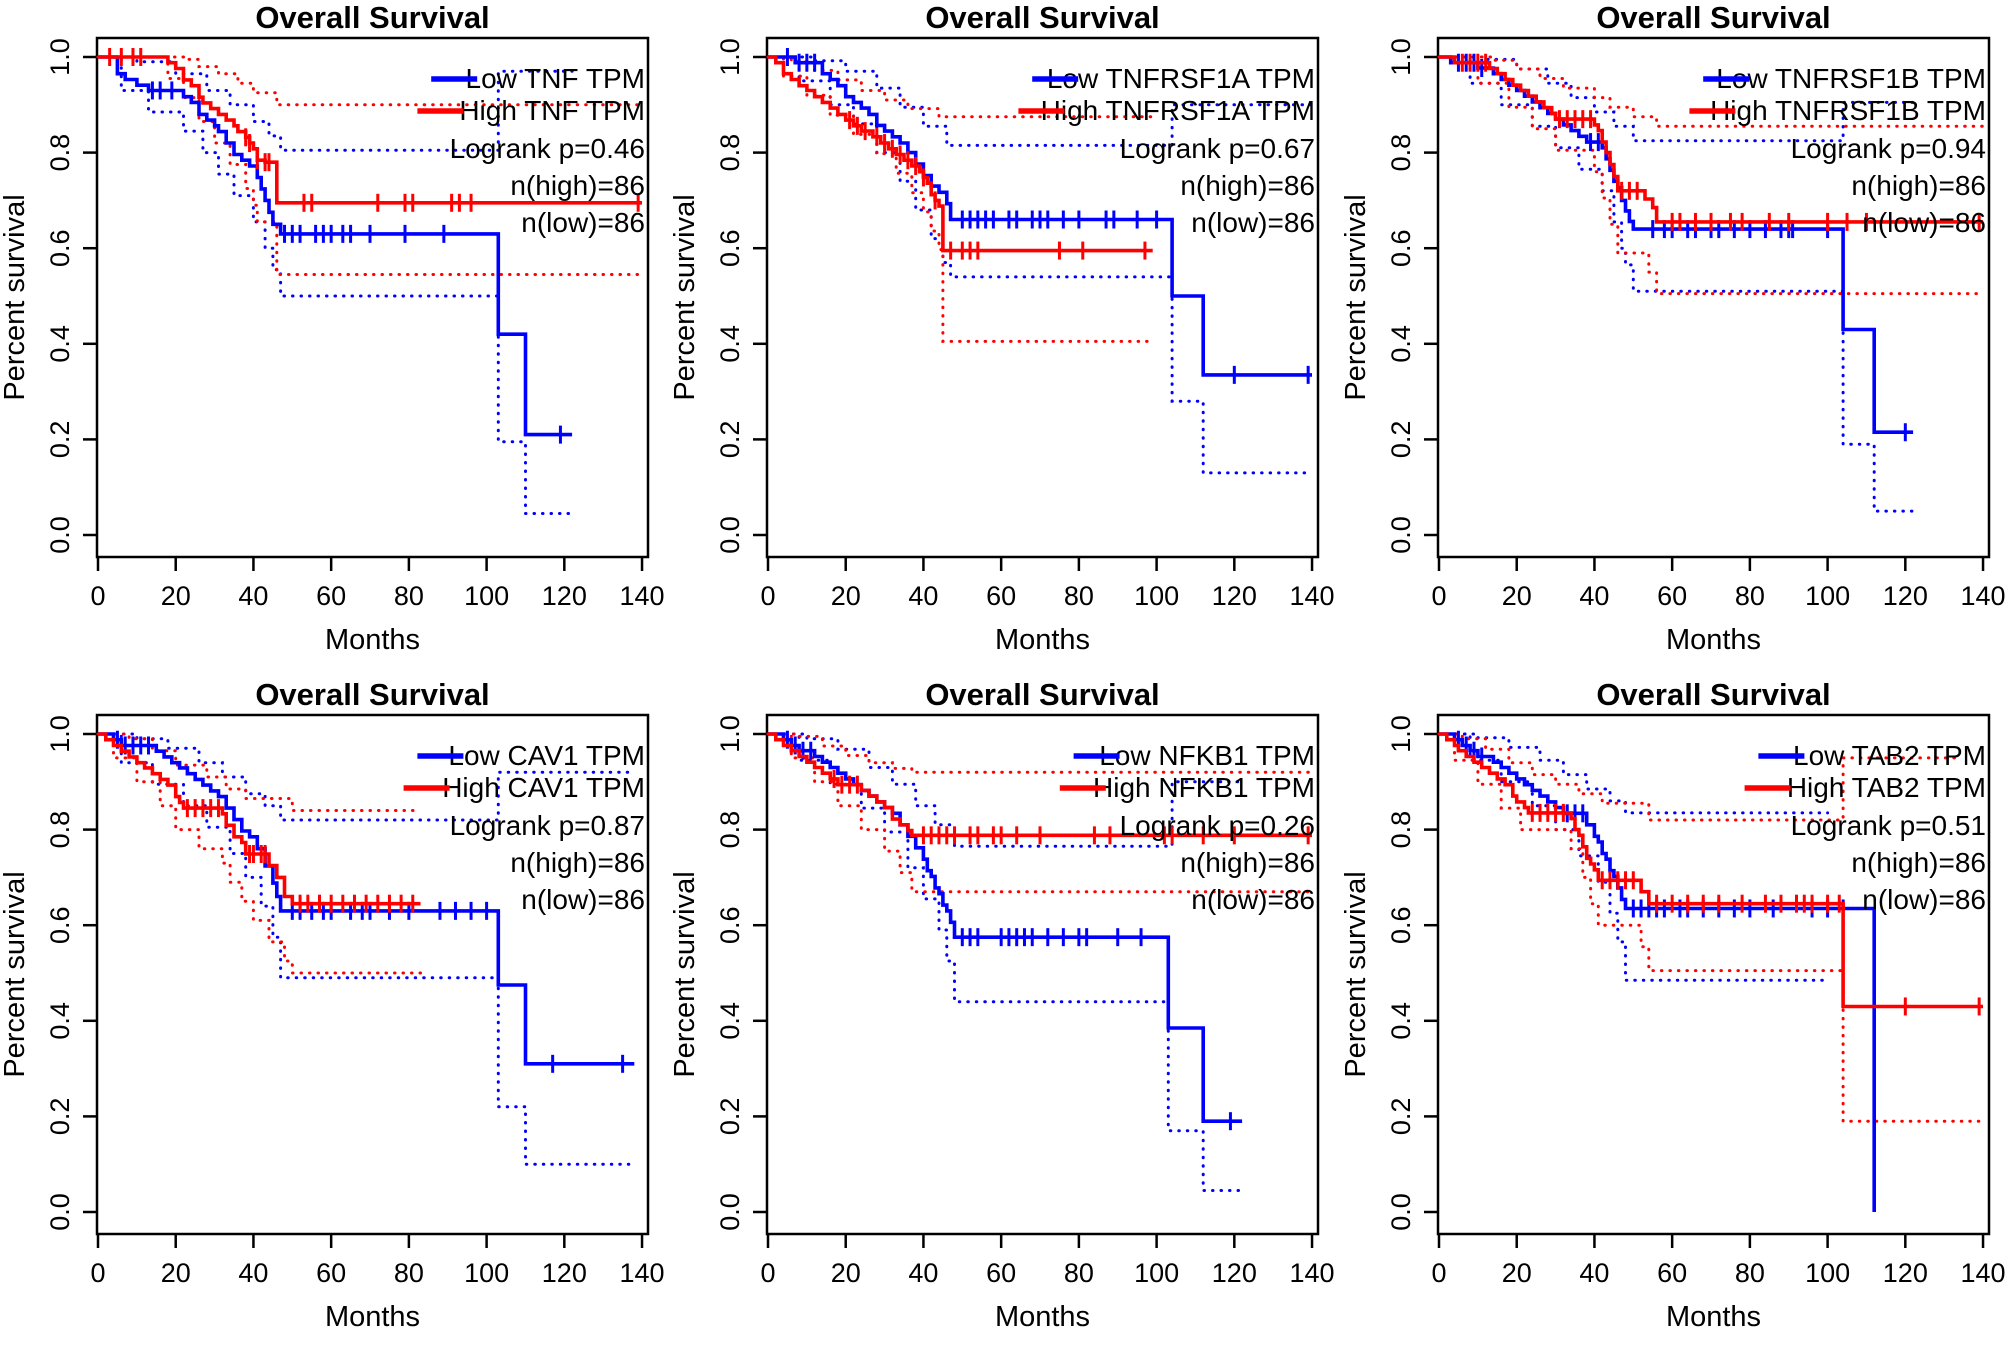 The image size is (2011, 1359). I want to click on legend-logrank-pvalue: Logrank p=0.46, so click(547, 148).